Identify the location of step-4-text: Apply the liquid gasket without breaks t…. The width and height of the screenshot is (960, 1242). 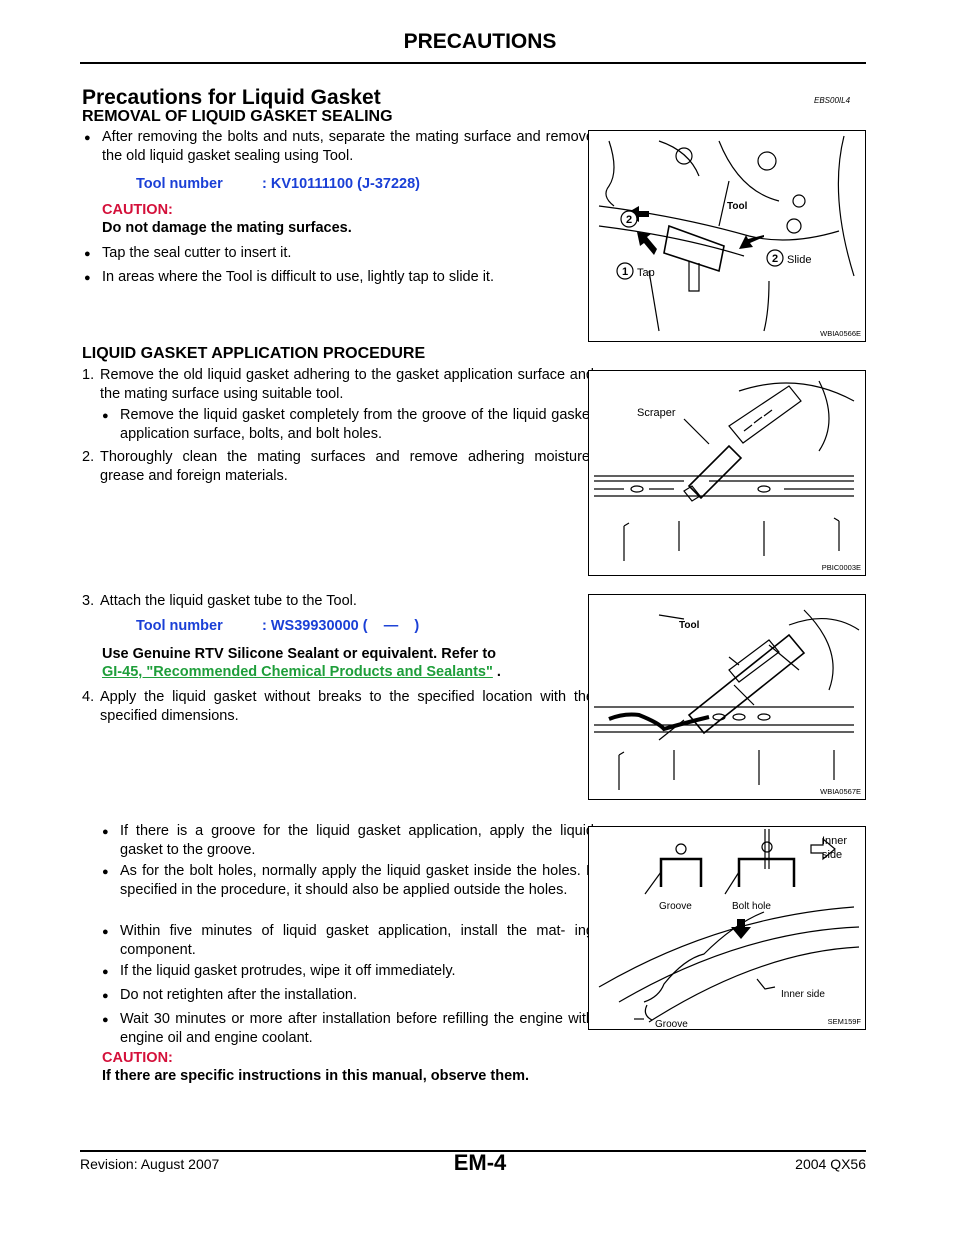
(347, 706).